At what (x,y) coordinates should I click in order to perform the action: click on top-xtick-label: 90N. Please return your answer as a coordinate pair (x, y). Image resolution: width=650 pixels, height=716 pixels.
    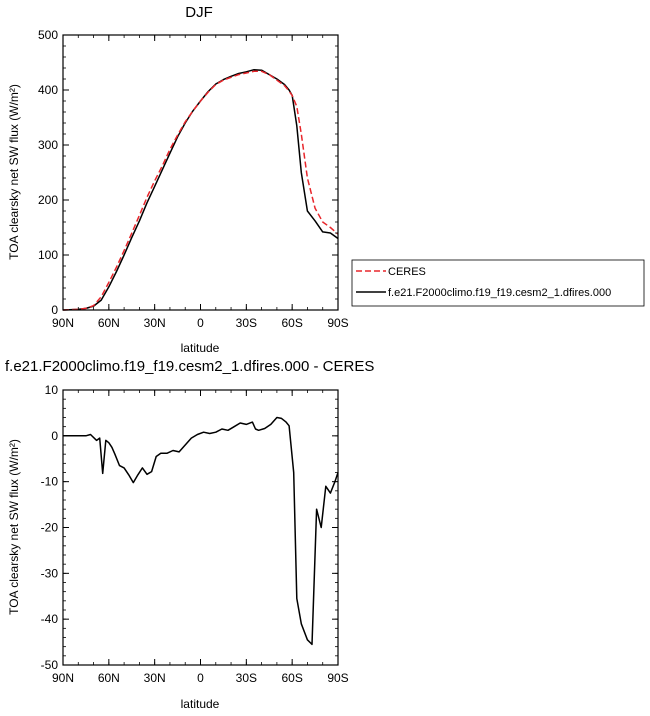
    Looking at the image, I should click on (63, 323).